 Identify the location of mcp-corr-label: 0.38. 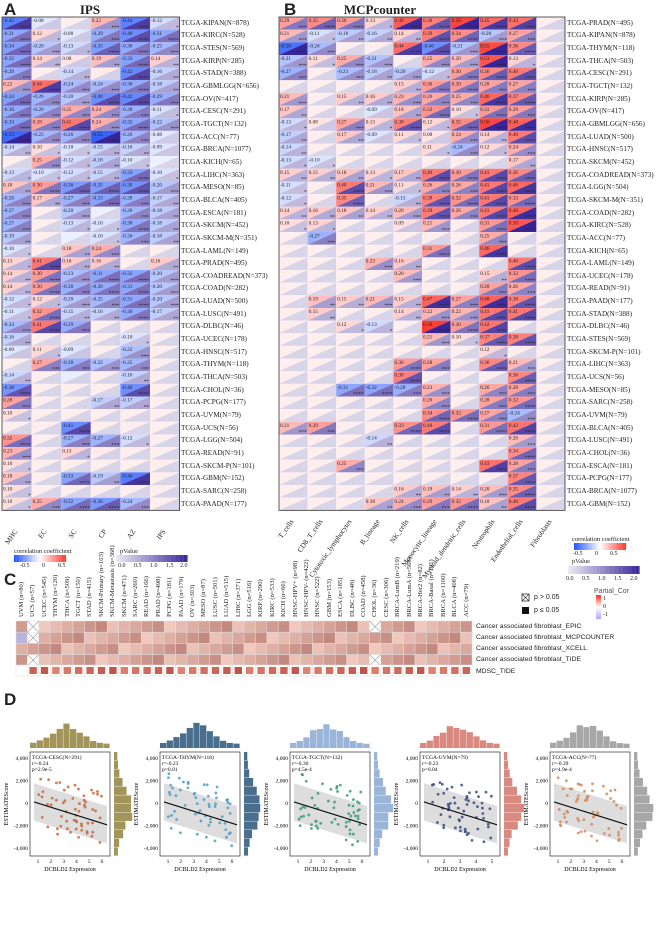
(514, 300).